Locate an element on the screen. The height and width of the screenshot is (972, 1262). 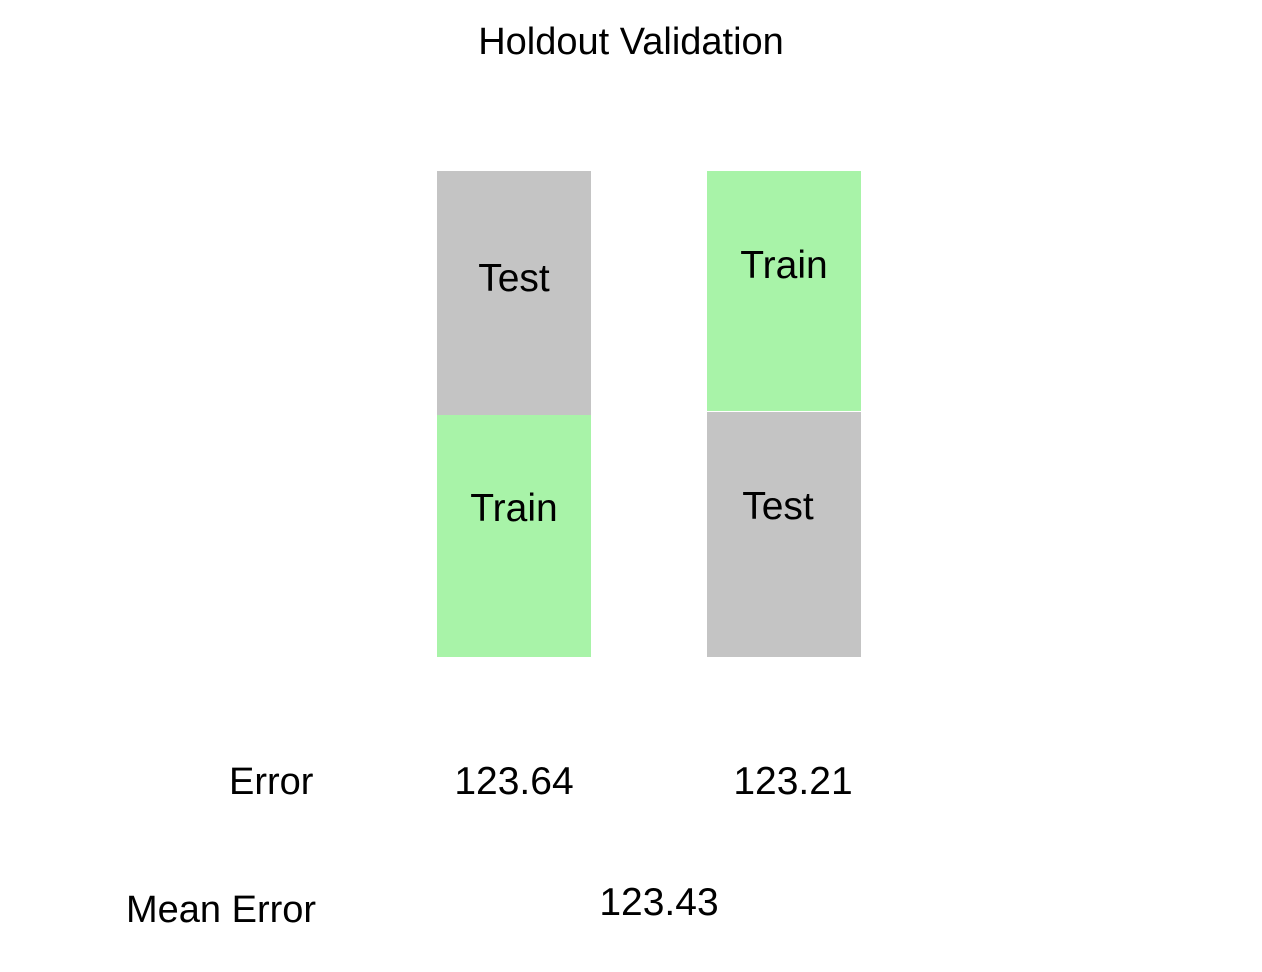
diagram-title: Holdout Validation is located at coordinates (631, 42).